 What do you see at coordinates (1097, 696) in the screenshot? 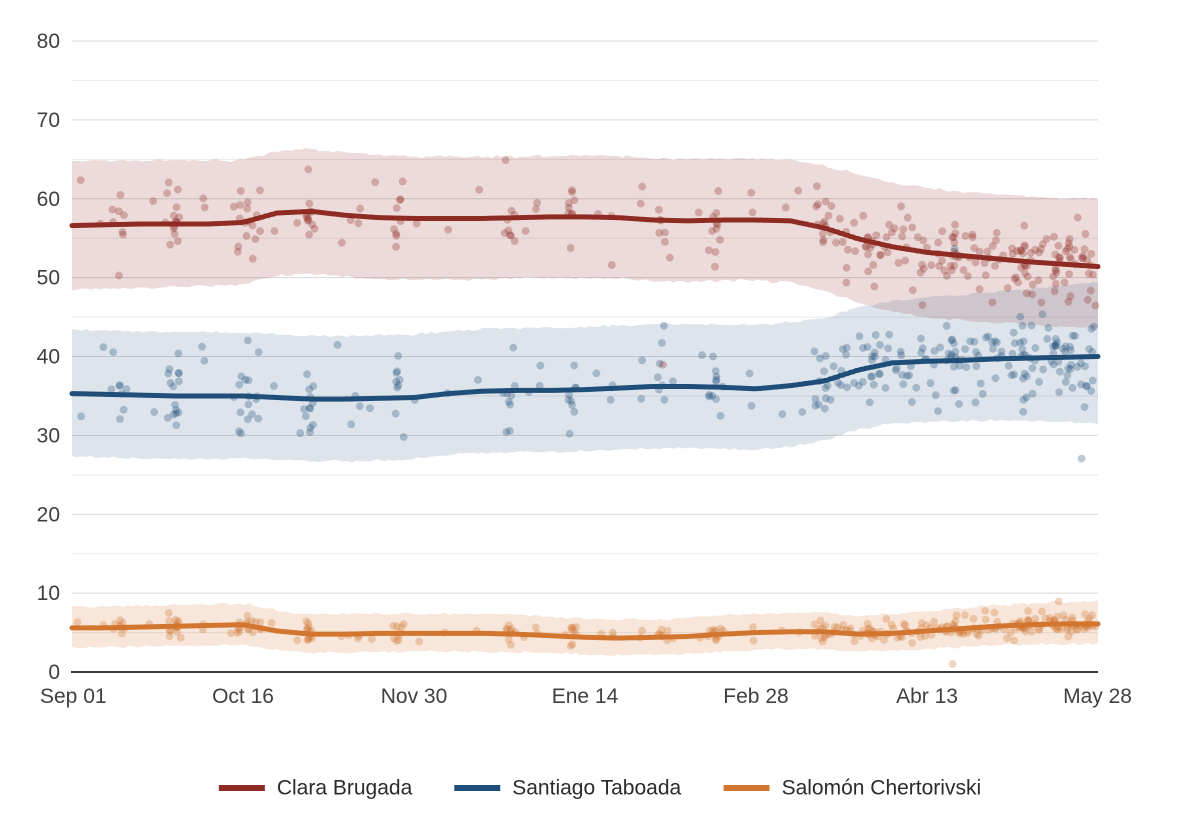
I see `x-tick-label: May 28` at bounding box center [1097, 696].